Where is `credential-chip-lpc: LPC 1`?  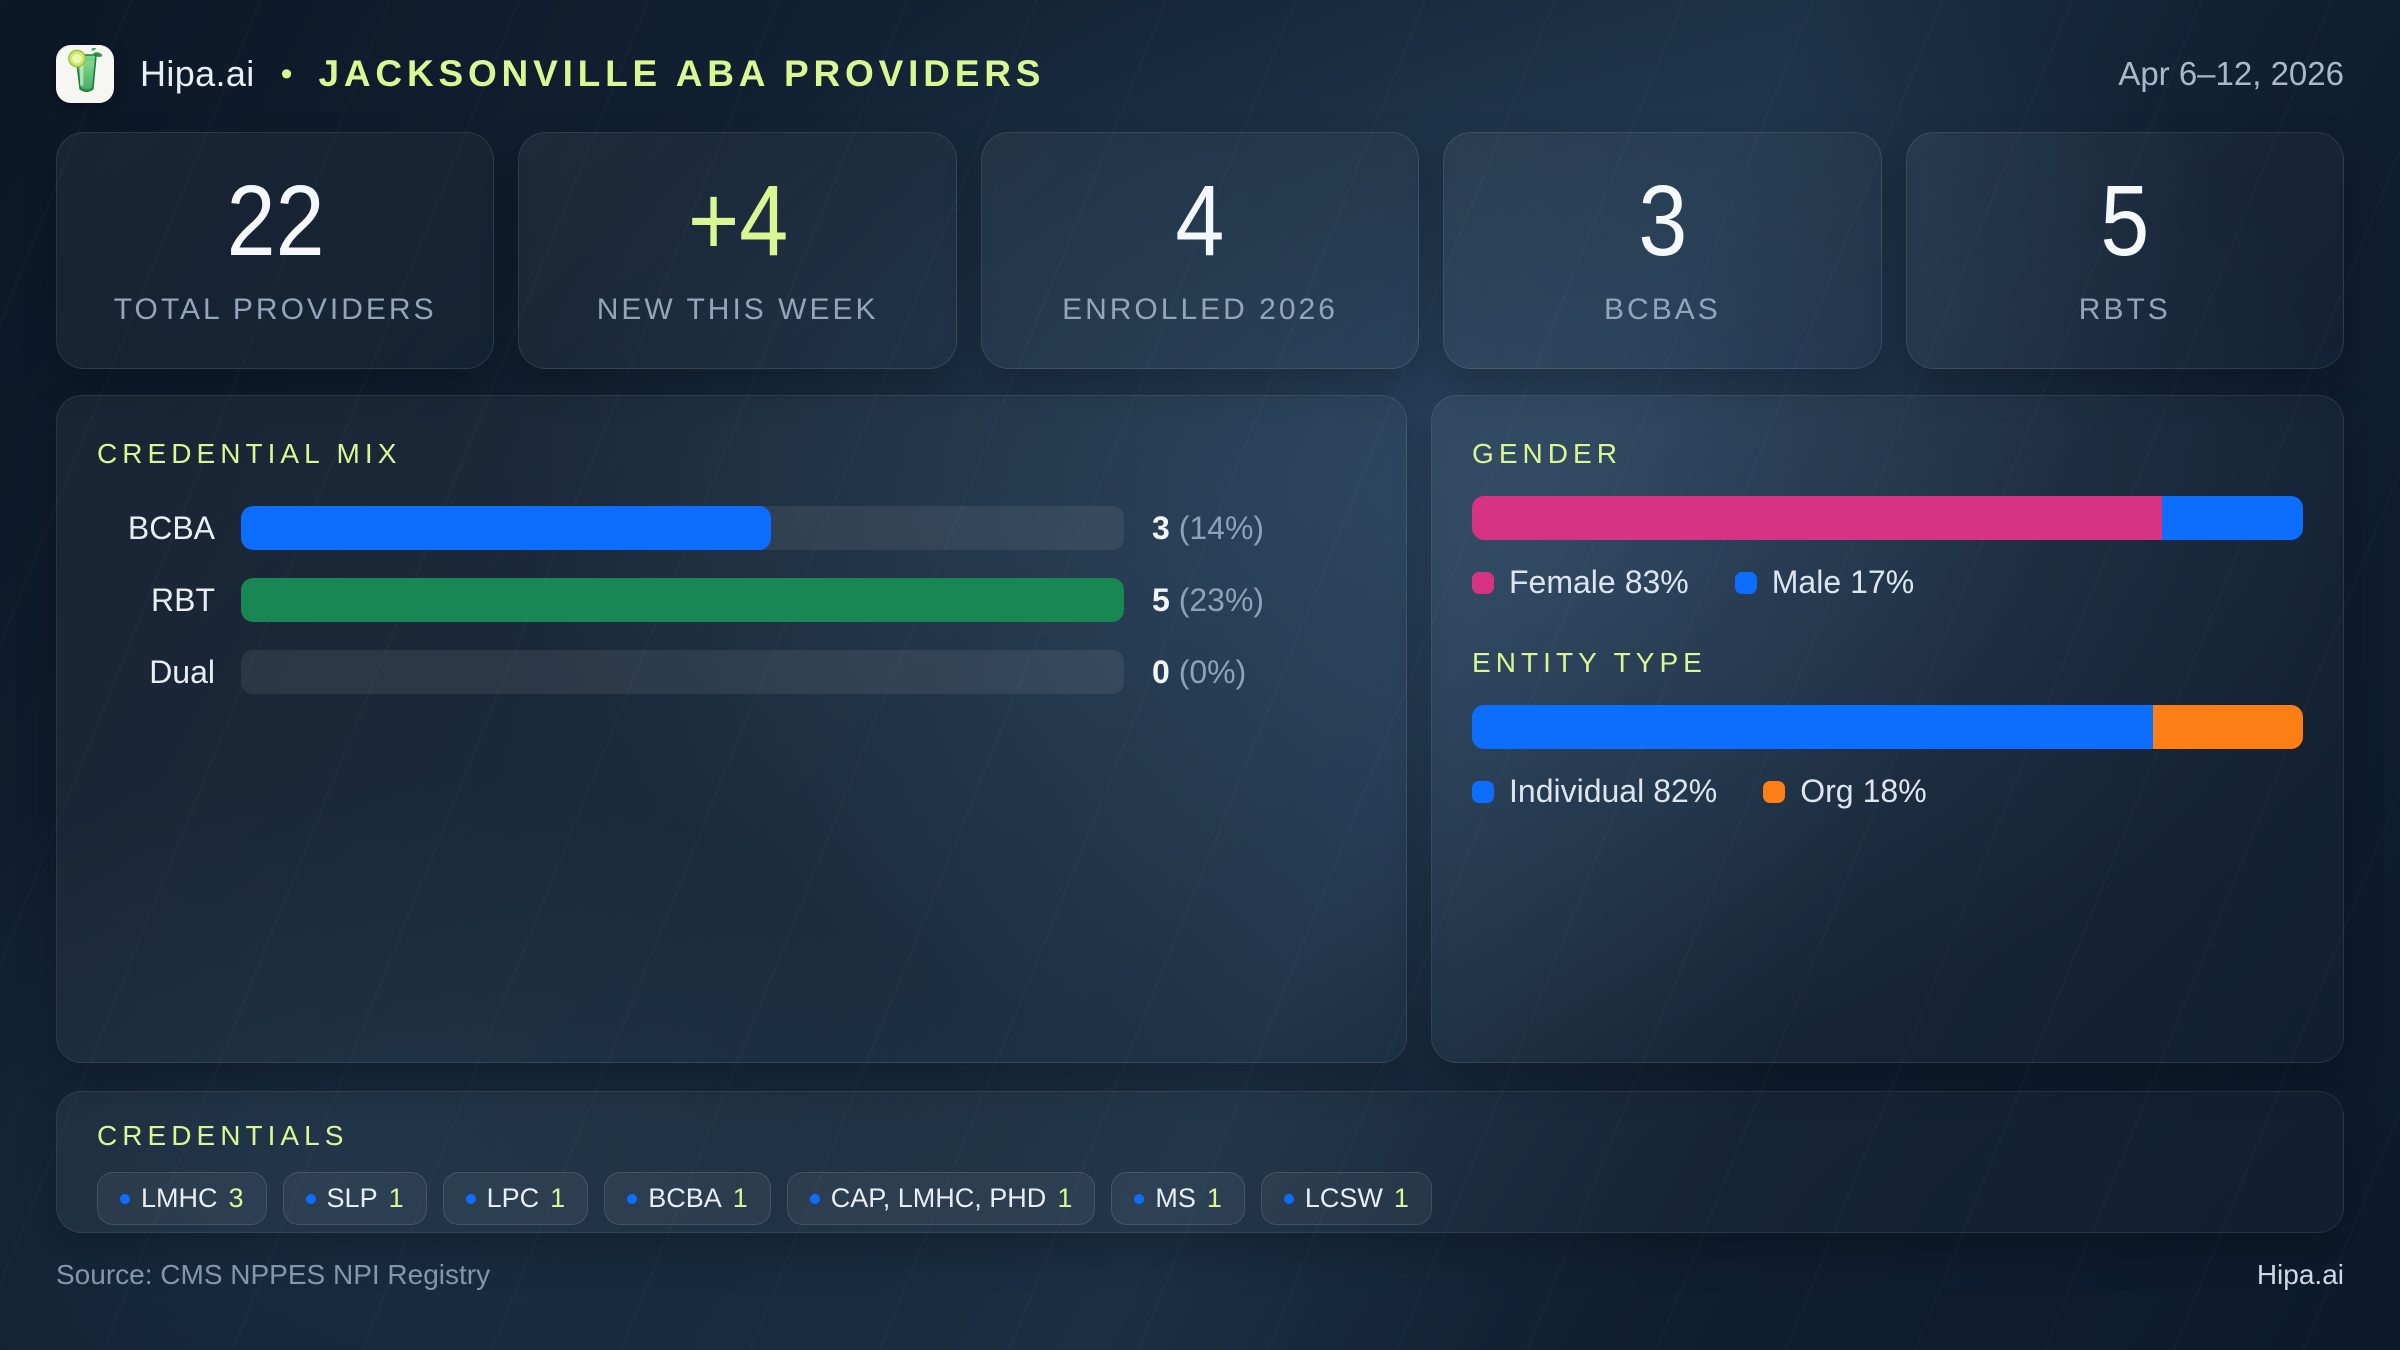
credential-chip-lpc: LPC 1 is located at coordinates (515, 1198).